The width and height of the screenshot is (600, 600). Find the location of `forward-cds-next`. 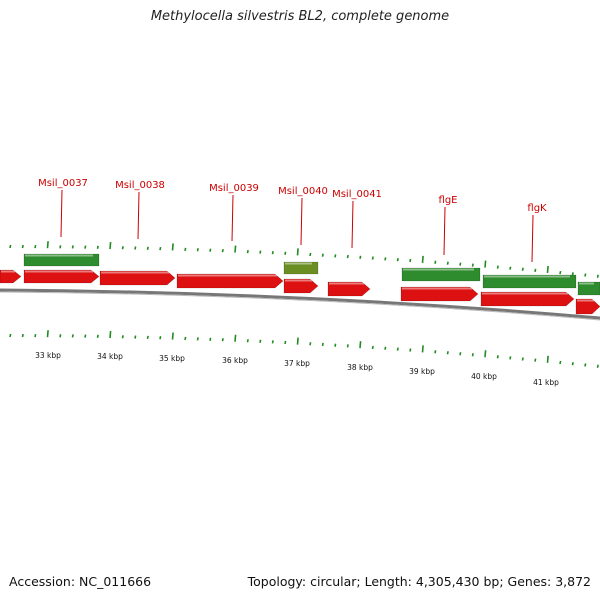

forward-cds-next is located at coordinates (587, 306).